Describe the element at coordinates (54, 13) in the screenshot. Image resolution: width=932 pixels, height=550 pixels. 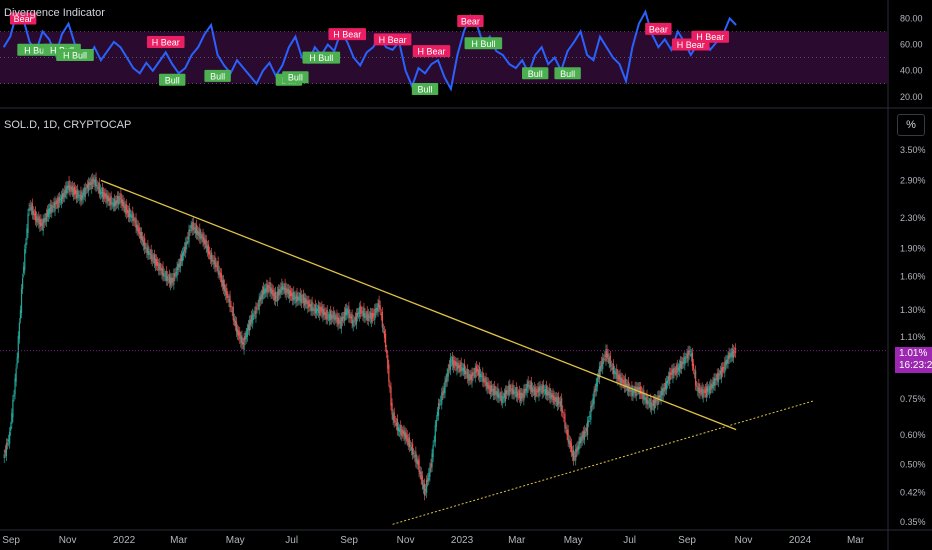
I see `indicator-title: Divergence Indicator` at that location.